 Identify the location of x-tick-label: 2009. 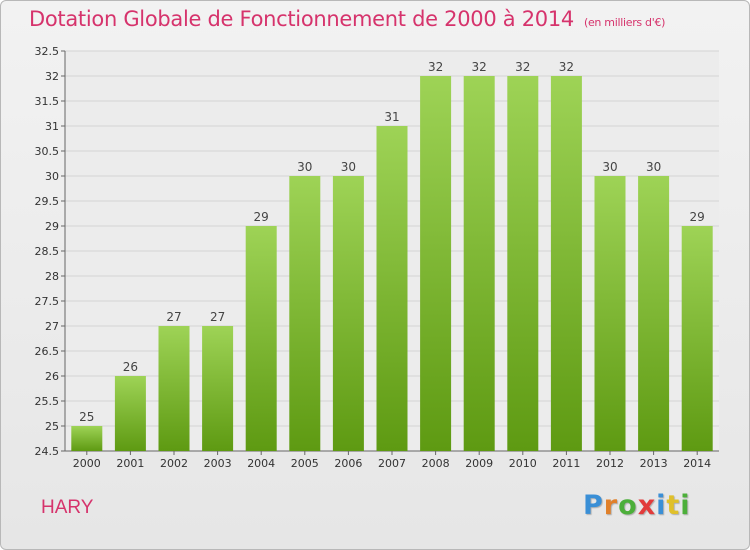
(479, 463).